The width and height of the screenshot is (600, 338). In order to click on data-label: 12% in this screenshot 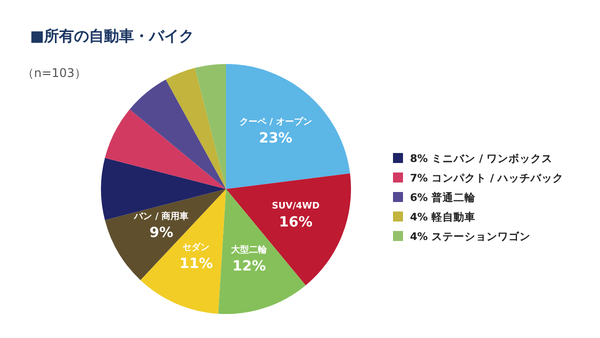, I will do `click(249, 266)`.